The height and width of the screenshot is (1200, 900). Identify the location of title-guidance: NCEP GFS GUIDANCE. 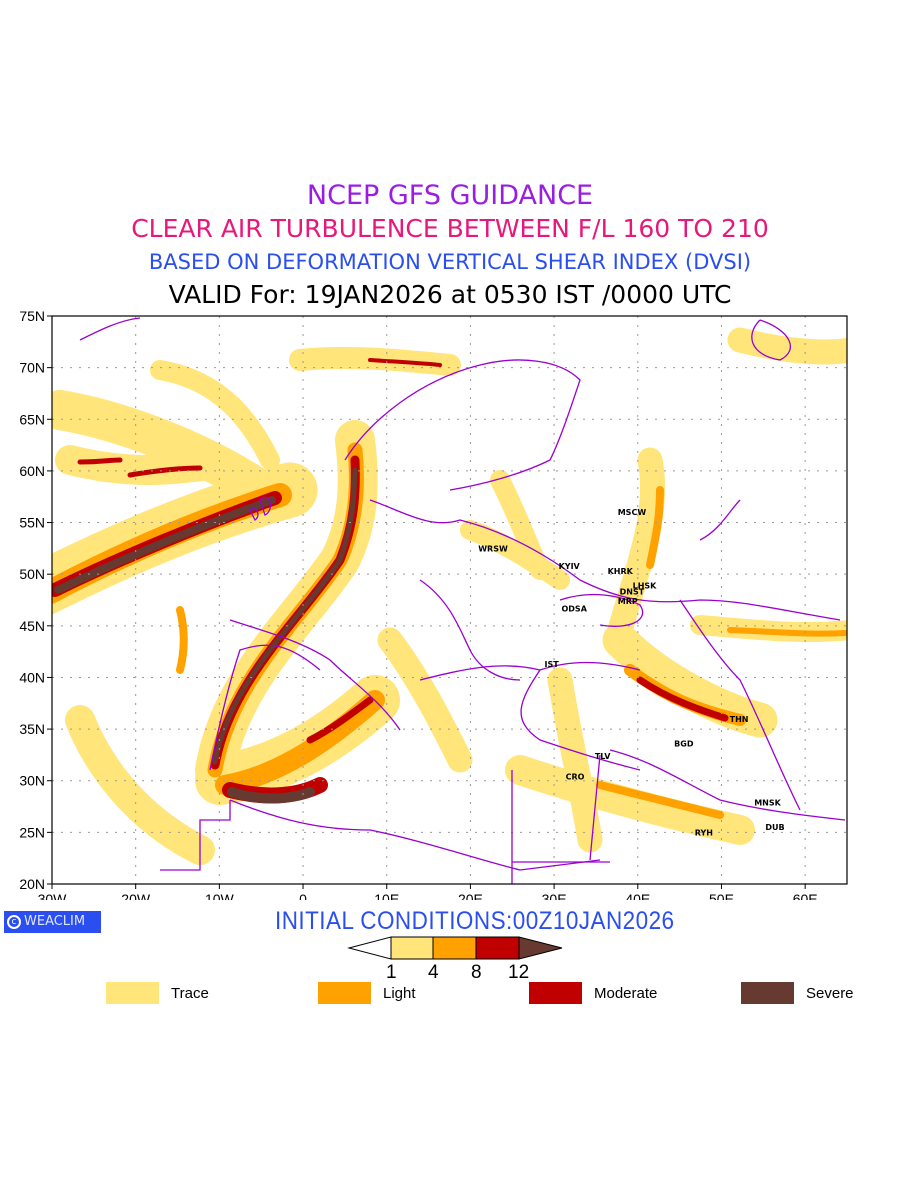
(450, 195).